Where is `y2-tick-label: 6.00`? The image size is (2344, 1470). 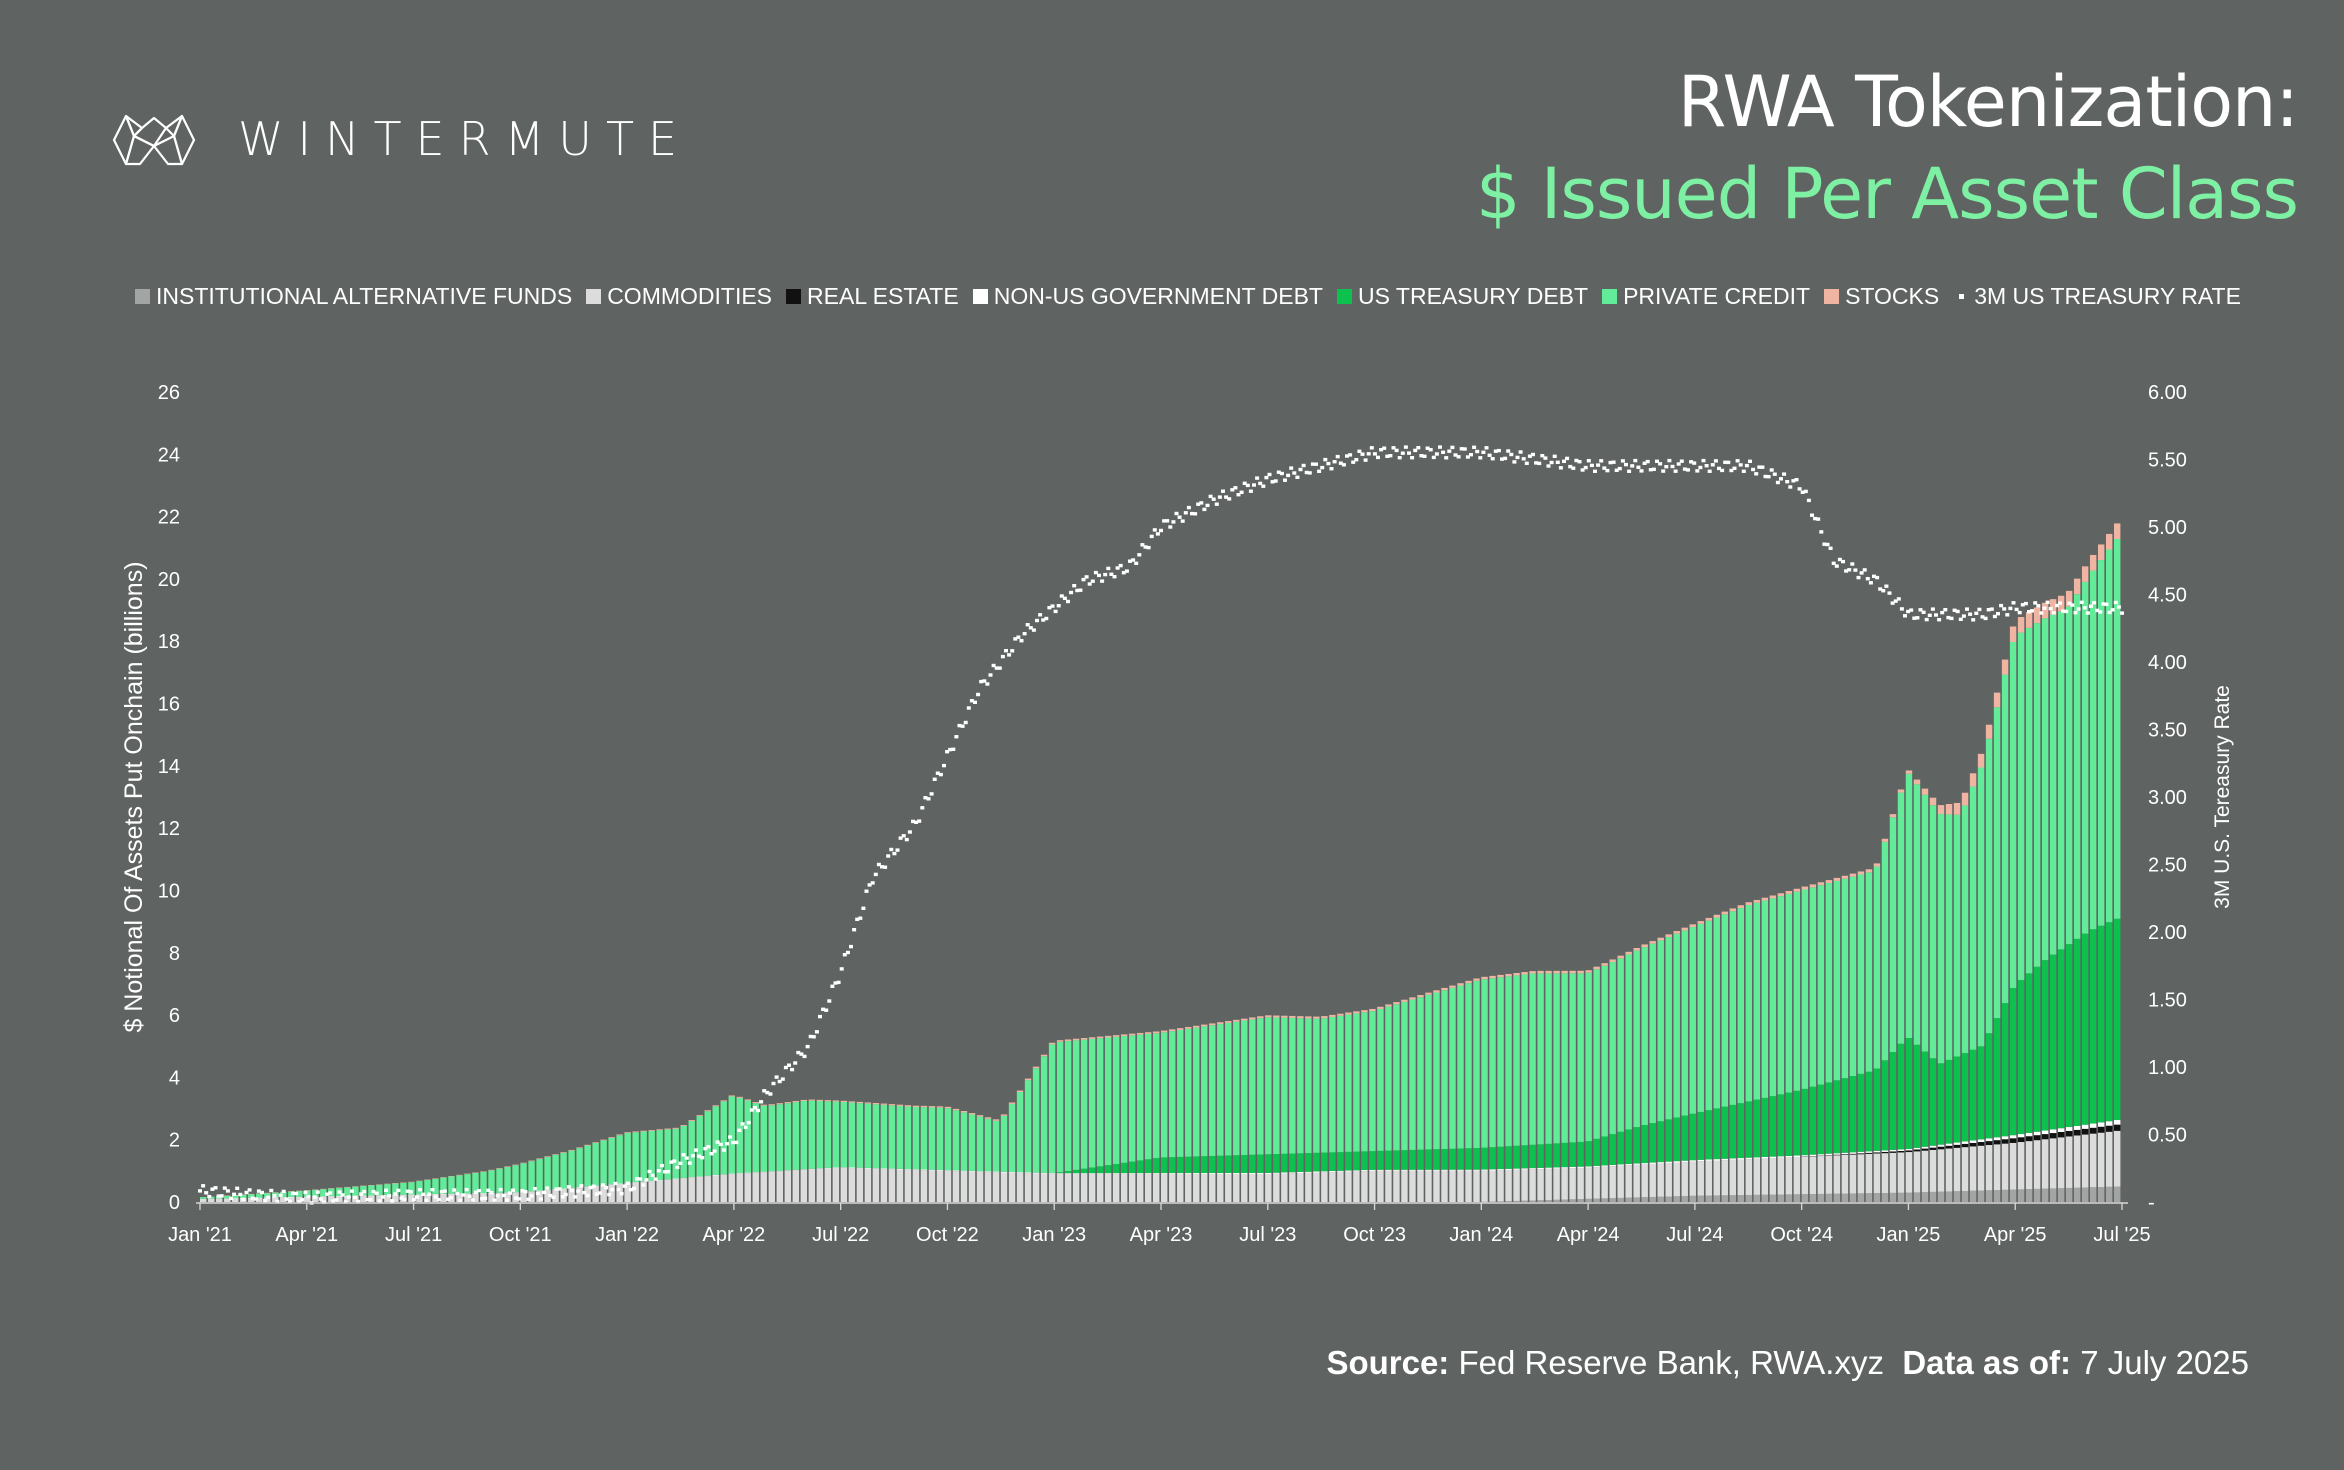
y2-tick-label: 6.00 is located at coordinates (2167, 393).